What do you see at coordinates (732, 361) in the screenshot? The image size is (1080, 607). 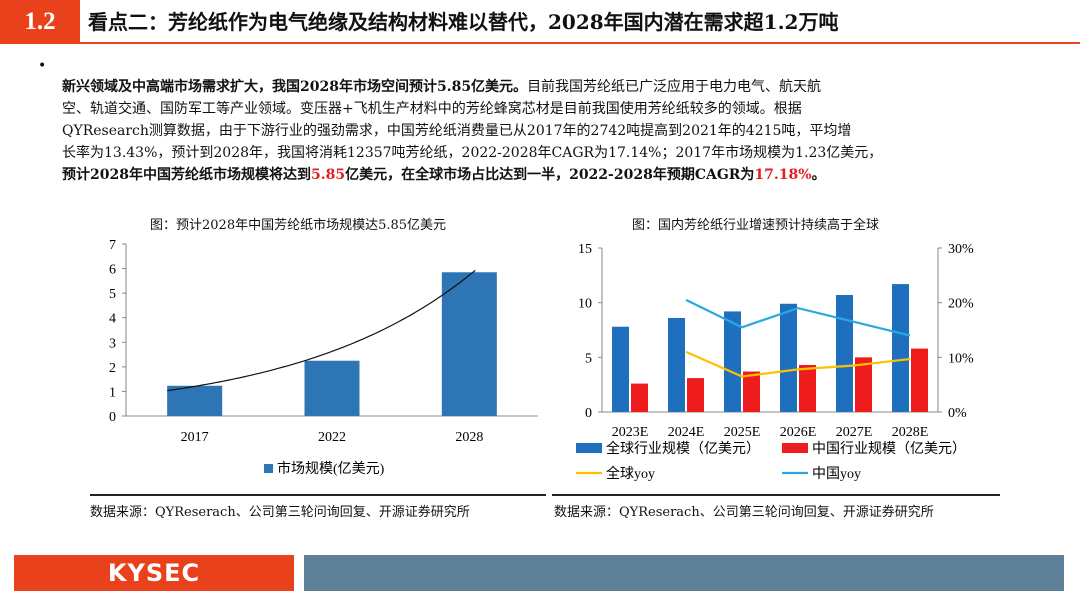 I see `bar-global-2025E` at bounding box center [732, 361].